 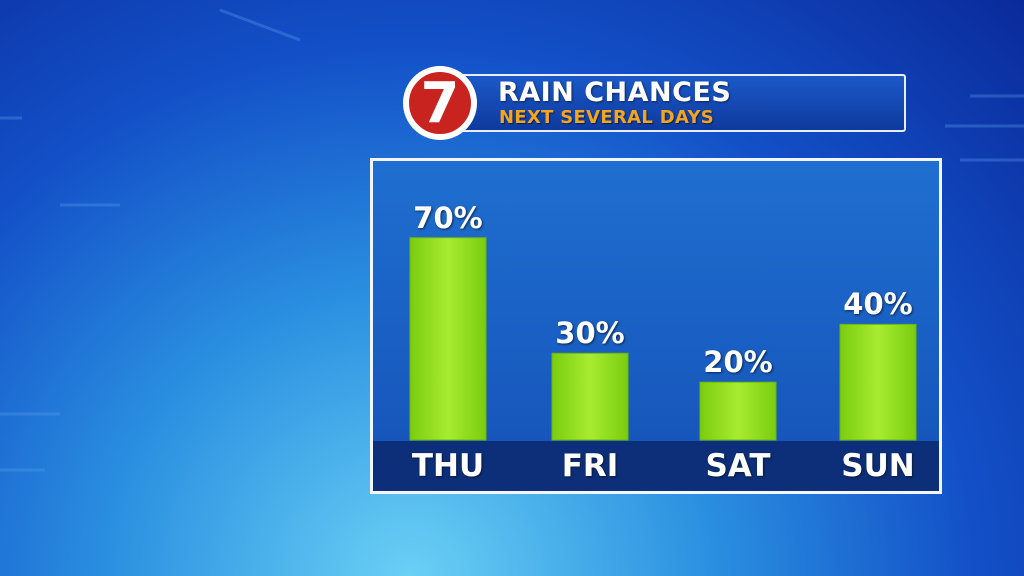 What do you see at coordinates (738, 411) in the screenshot?
I see `bar-sat` at bounding box center [738, 411].